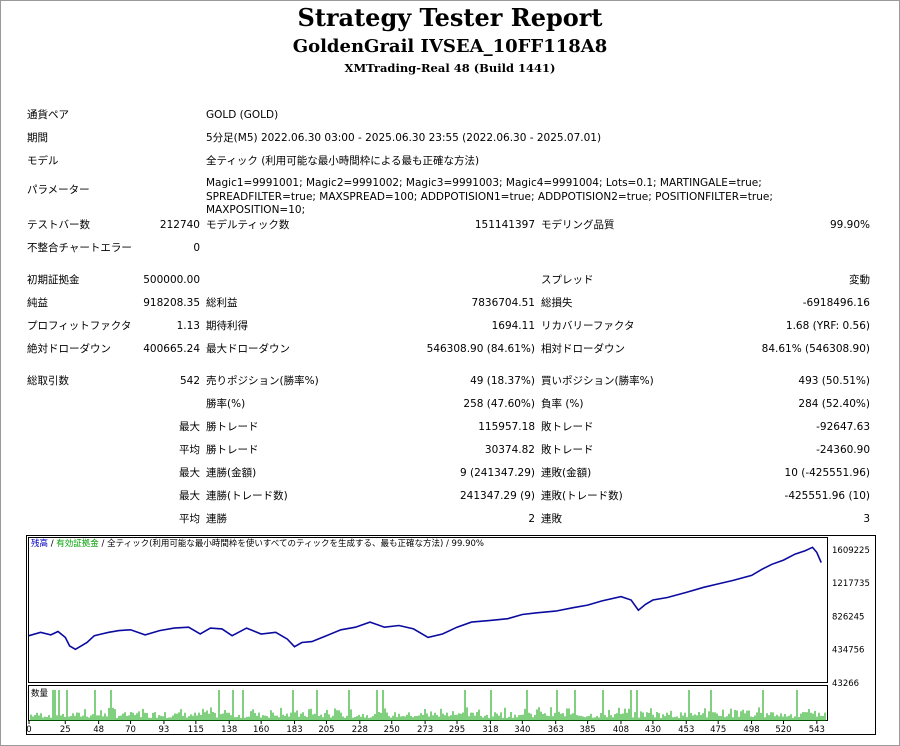 This screenshot has height=746, width=900. What do you see at coordinates (450, 68) in the screenshot?
I see `server-name: XMTrading-Real 48 (Build 1441)` at bounding box center [450, 68].